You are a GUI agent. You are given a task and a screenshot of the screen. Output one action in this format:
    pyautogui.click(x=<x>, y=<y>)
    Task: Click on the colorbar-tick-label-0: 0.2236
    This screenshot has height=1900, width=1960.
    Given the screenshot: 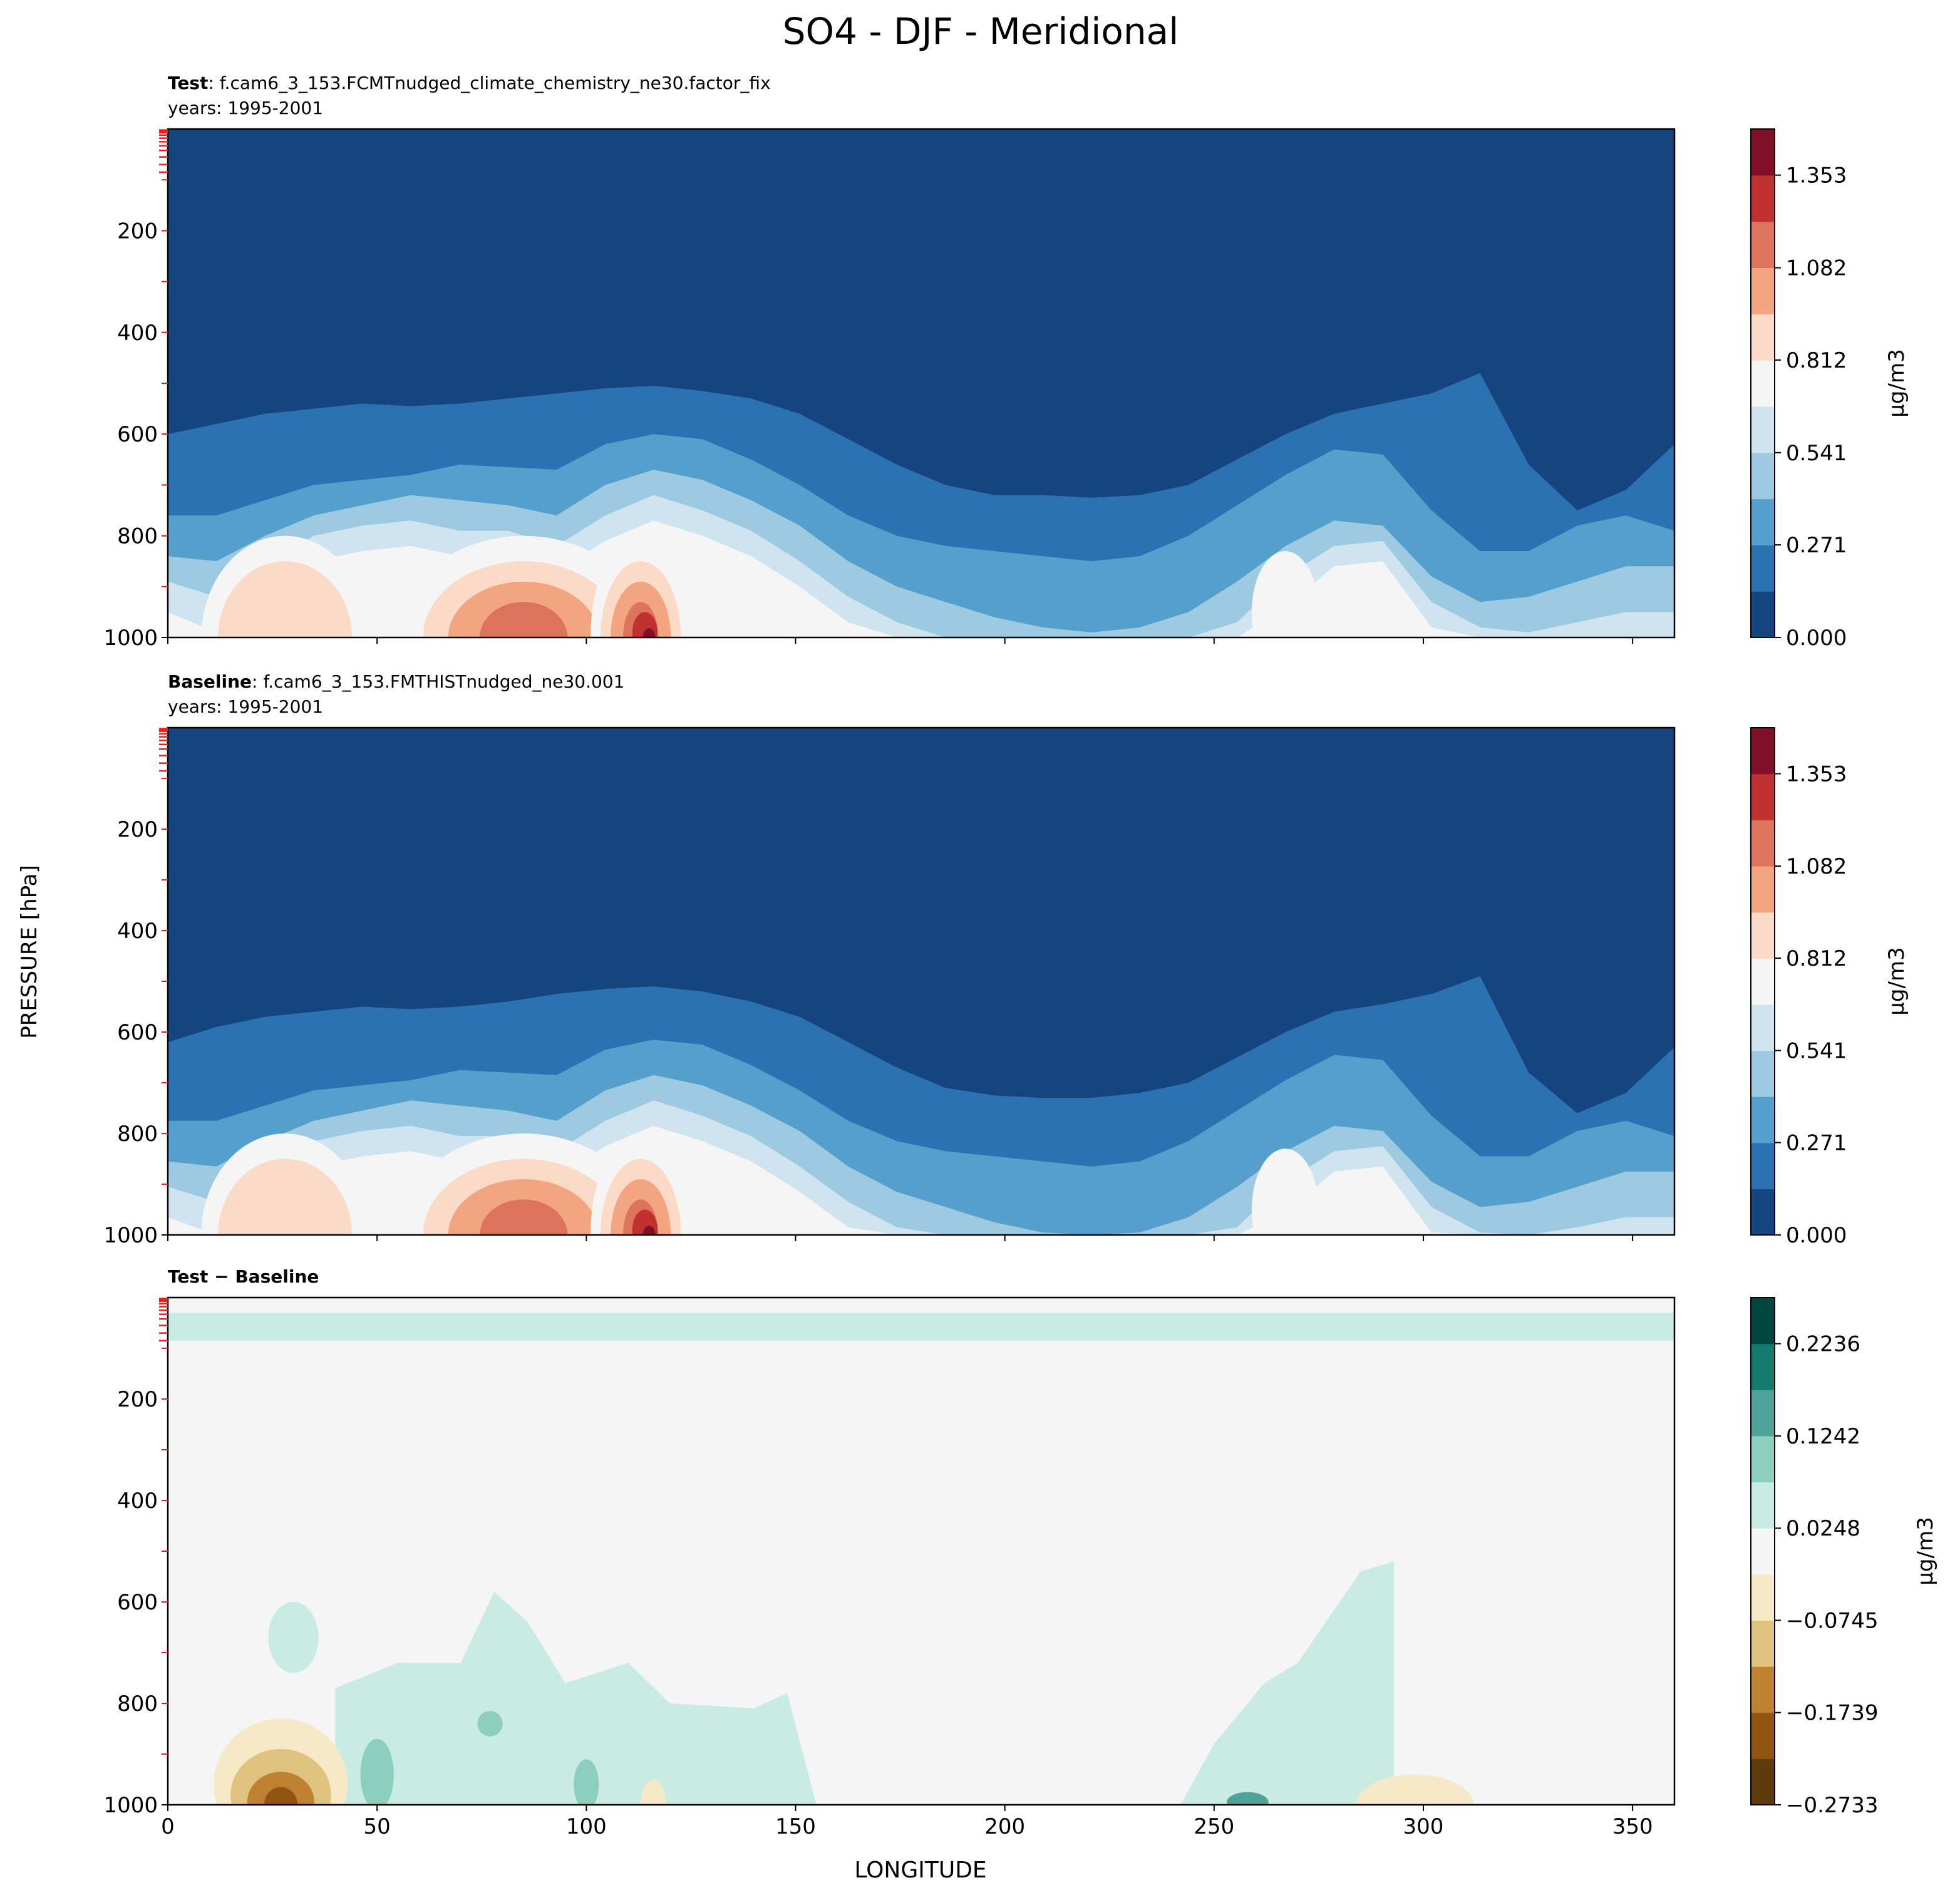 What is the action you would take?
    pyautogui.click(x=1823, y=1344)
    